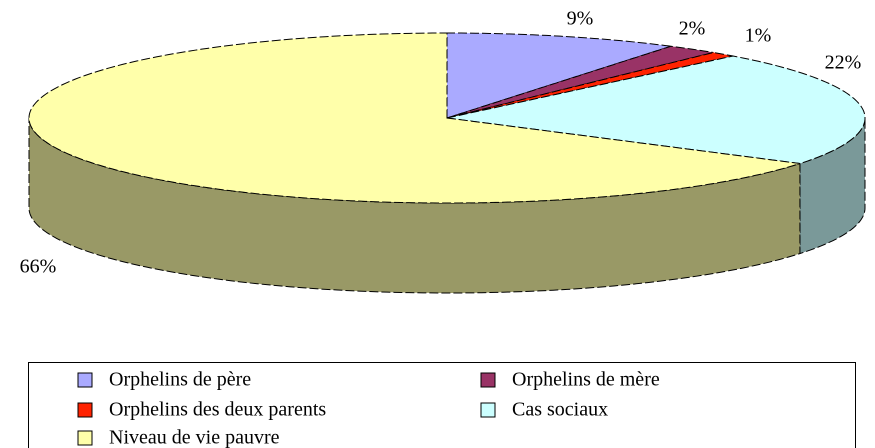  What do you see at coordinates (843, 63) in the screenshot?
I see `data-label: 22%` at bounding box center [843, 63].